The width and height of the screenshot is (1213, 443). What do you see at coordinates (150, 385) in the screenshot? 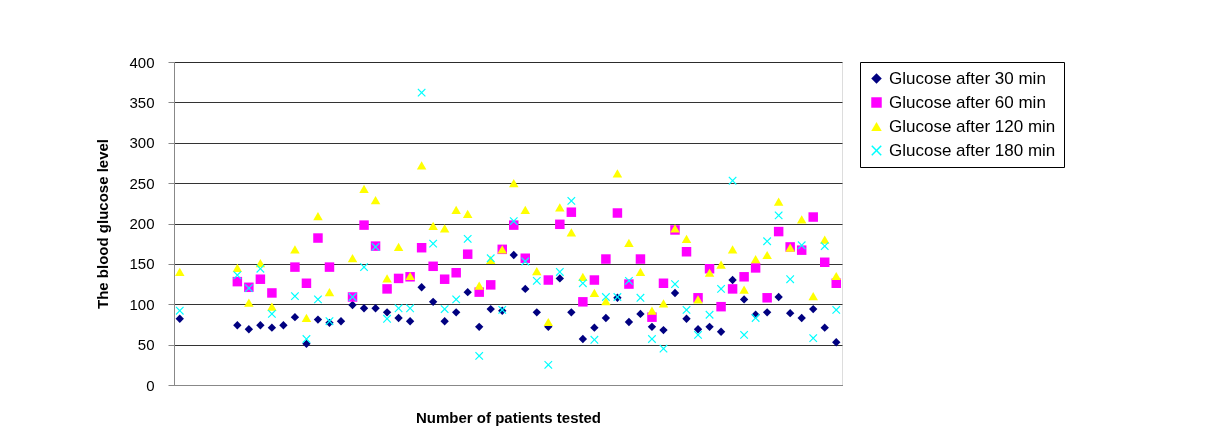
I see `y-tick-label: 0` at bounding box center [150, 385].